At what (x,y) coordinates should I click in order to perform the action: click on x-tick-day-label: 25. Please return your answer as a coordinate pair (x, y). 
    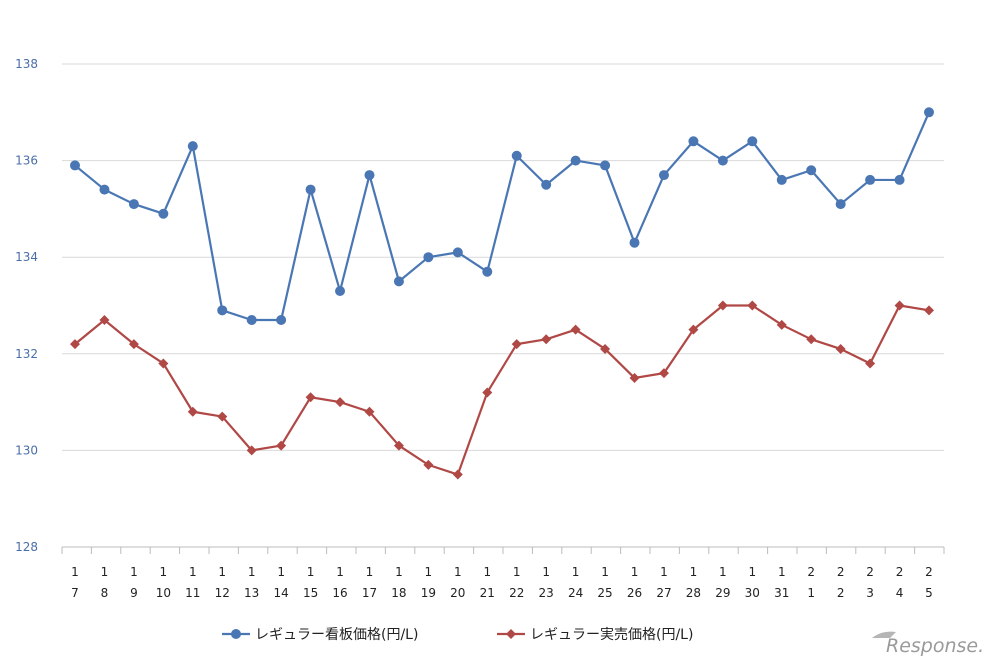
    Looking at the image, I should click on (604, 593).